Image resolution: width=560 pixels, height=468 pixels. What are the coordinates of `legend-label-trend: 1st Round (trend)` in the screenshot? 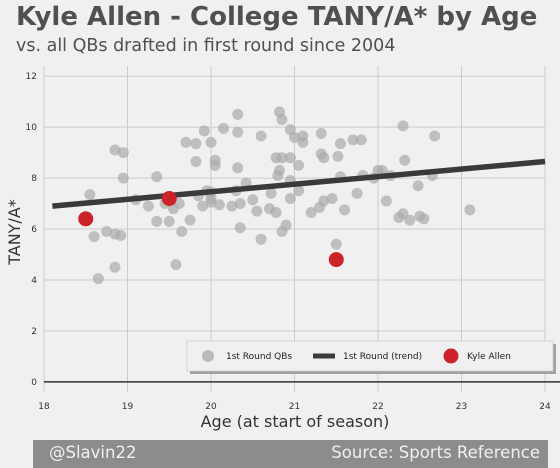 It's located at (382, 357).